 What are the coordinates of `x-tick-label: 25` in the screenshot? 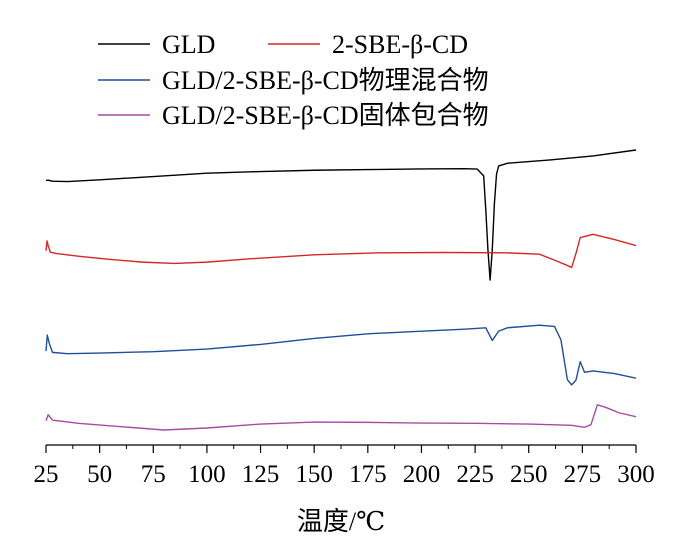 It's located at (46, 474).